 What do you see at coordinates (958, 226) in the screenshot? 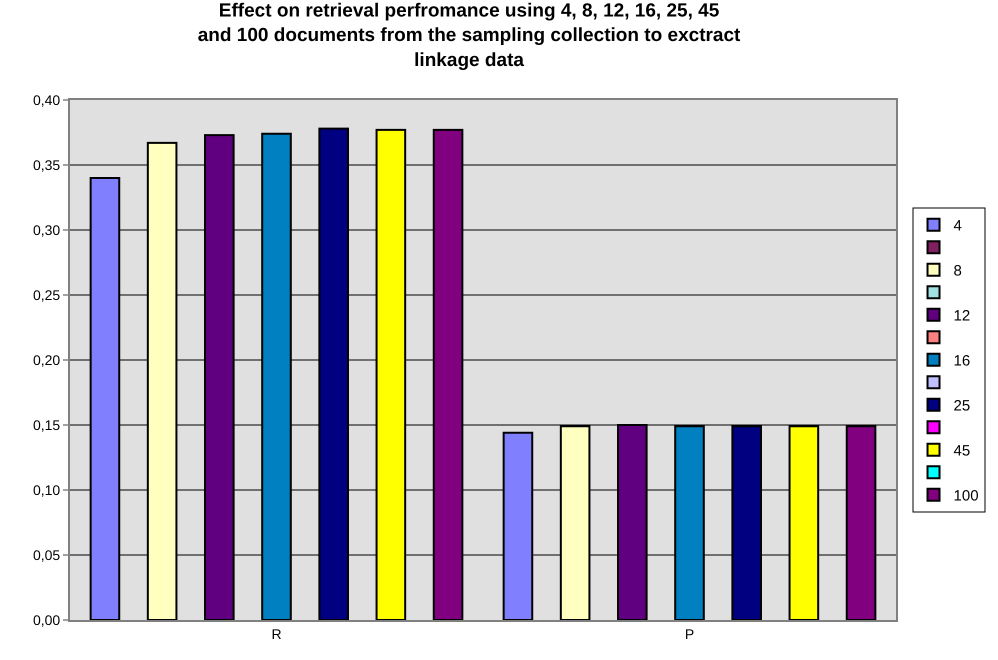
I see `legend-label: 4` at bounding box center [958, 226].